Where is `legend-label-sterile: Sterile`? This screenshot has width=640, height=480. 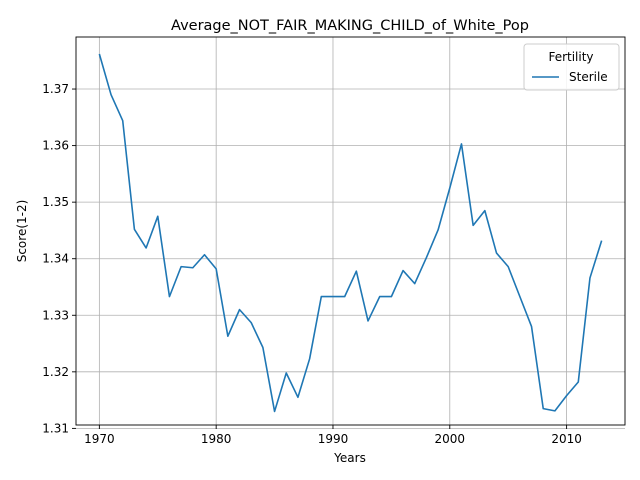 legend-label-sterile: Sterile is located at coordinates (588, 77).